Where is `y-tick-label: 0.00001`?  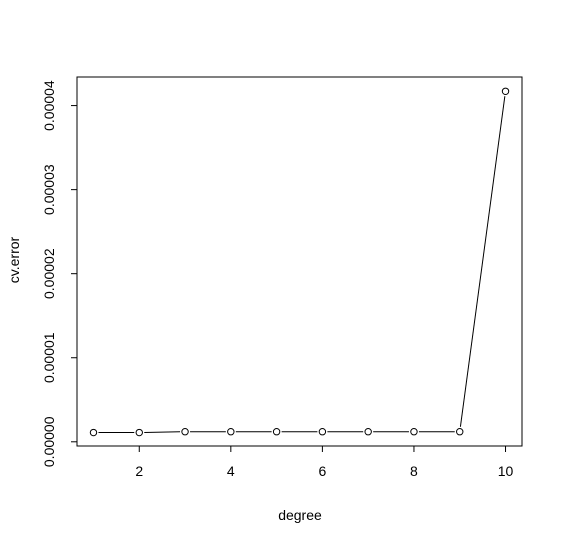
y-tick-label: 0.00001 is located at coordinates (49, 357).